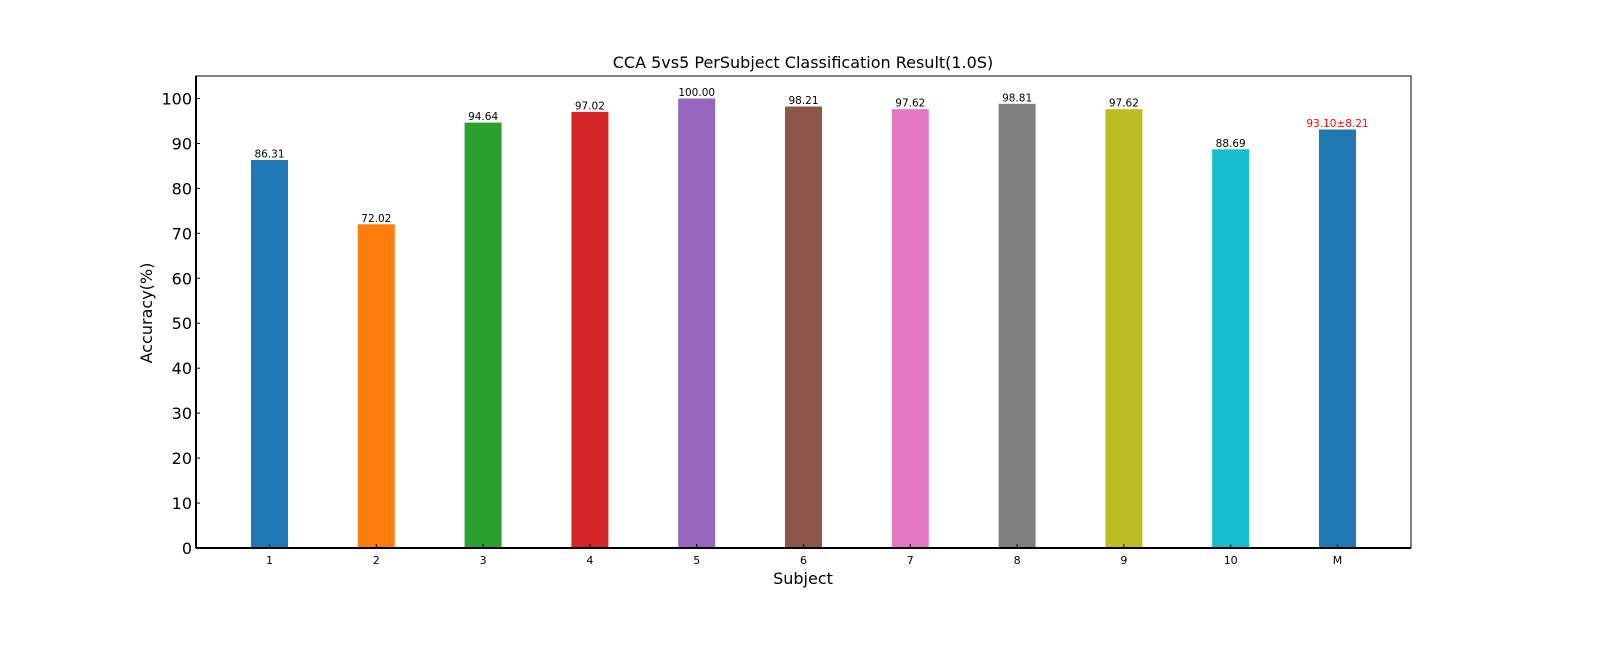 This screenshot has height=645, width=1600. Describe the element at coordinates (187, 548) in the screenshot. I see `y-tick-label: 0` at that location.